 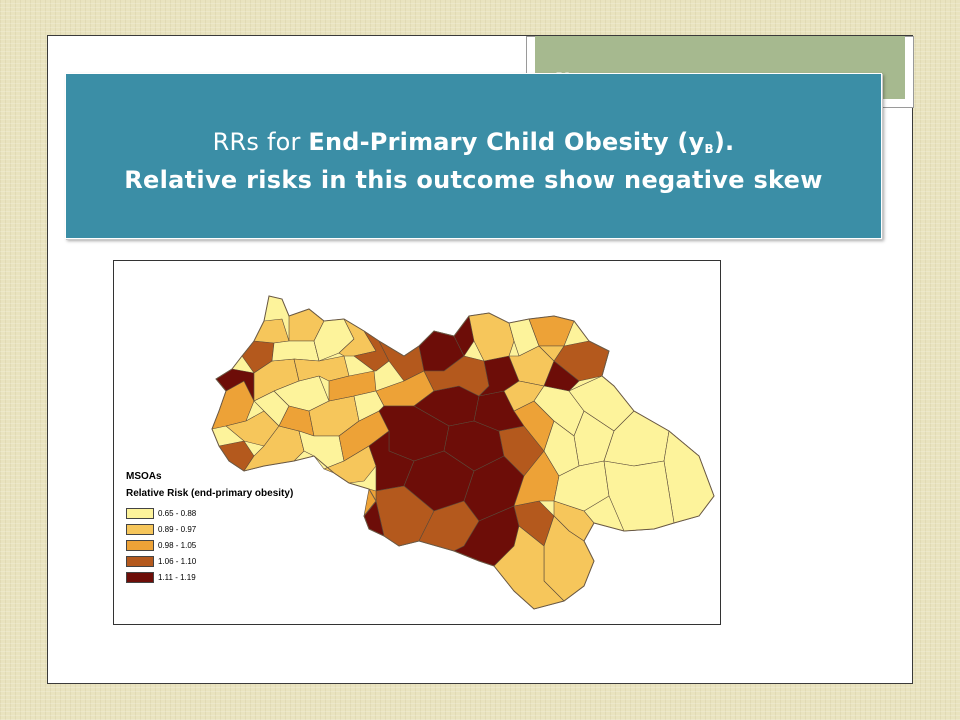 What do you see at coordinates (177, 577) in the screenshot?
I see `legend-label: 1.11 - 1.19` at bounding box center [177, 577].